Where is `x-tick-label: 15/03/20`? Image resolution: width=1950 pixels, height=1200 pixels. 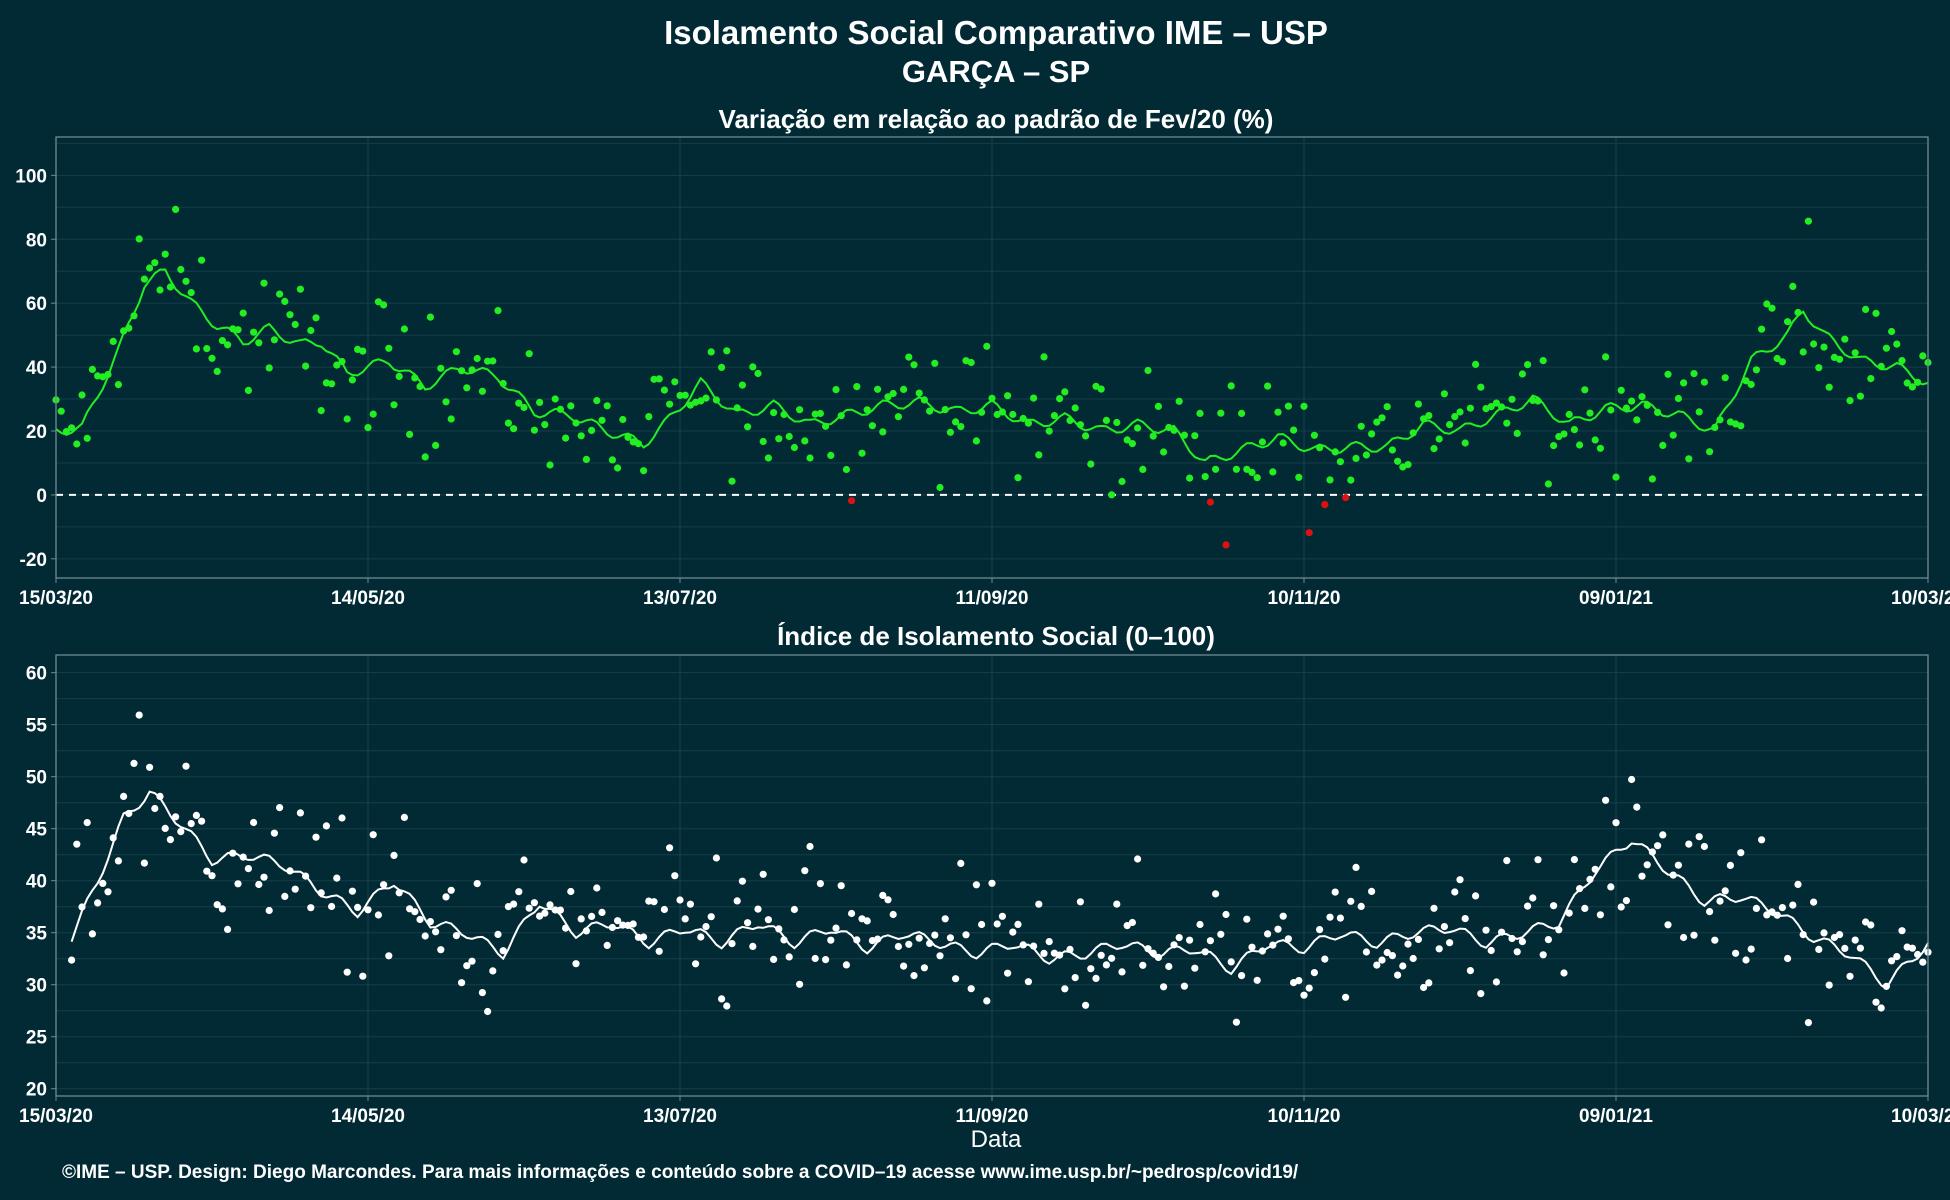
x-tick-label: 15/03/20 is located at coordinates (56, 598).